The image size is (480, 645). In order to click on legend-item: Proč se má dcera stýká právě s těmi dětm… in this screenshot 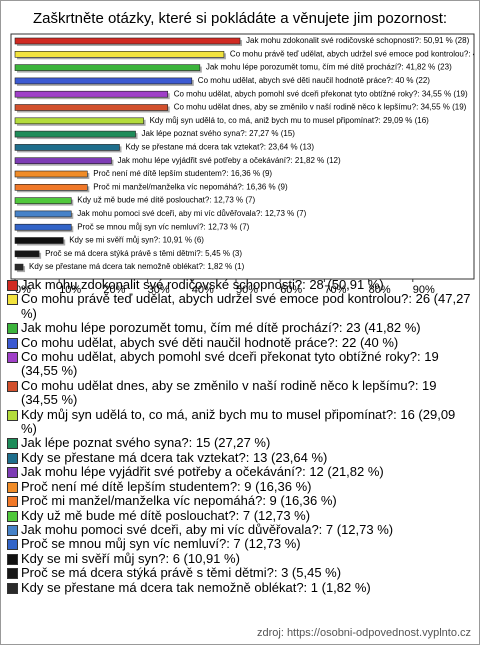, I will do `click(240, 573)`.